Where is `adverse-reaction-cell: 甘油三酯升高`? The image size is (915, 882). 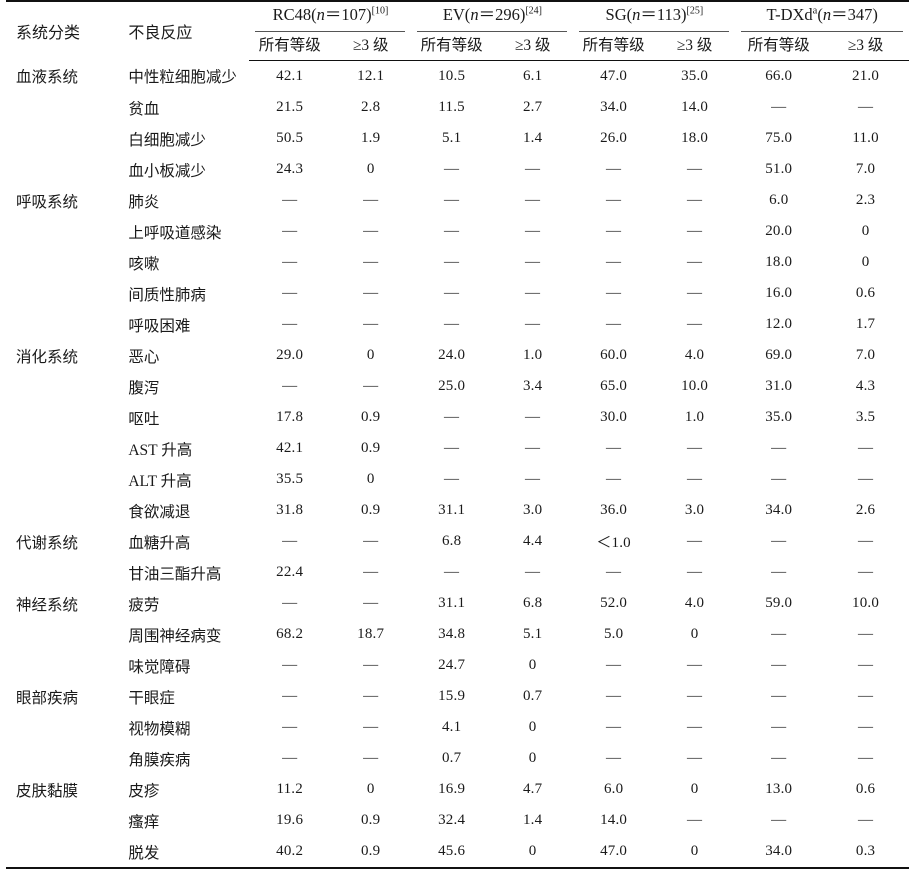 adverse-reaction-cell: 甘油三酯升高 is located at coordinates (175, 574).